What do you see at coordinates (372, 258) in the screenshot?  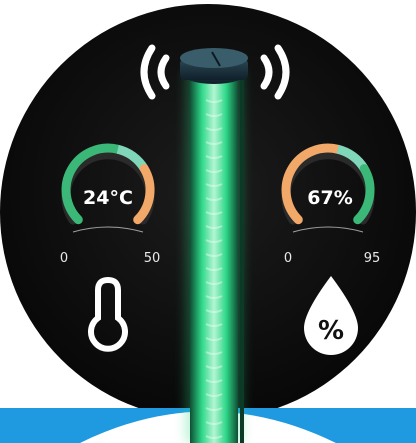 I see `humidity-max-label: 95` at bounding box center [372, 258].